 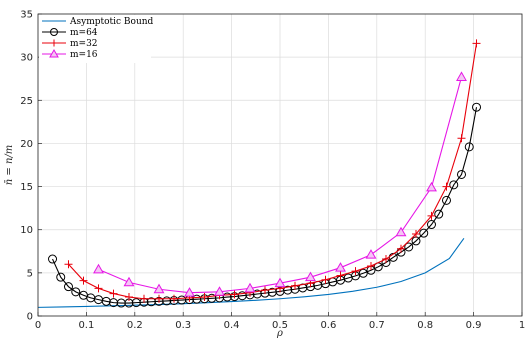 What do you see at coordinates (522, 325) in the screenshot?
I see `x-tick-label: 1` at bounding box center [522, 325].